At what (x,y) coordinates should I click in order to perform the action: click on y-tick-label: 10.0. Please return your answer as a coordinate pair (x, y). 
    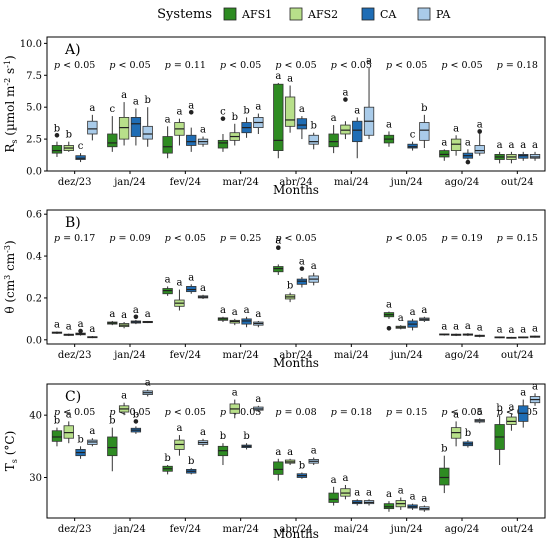
    Looking at the image, I should click on (31, 44).